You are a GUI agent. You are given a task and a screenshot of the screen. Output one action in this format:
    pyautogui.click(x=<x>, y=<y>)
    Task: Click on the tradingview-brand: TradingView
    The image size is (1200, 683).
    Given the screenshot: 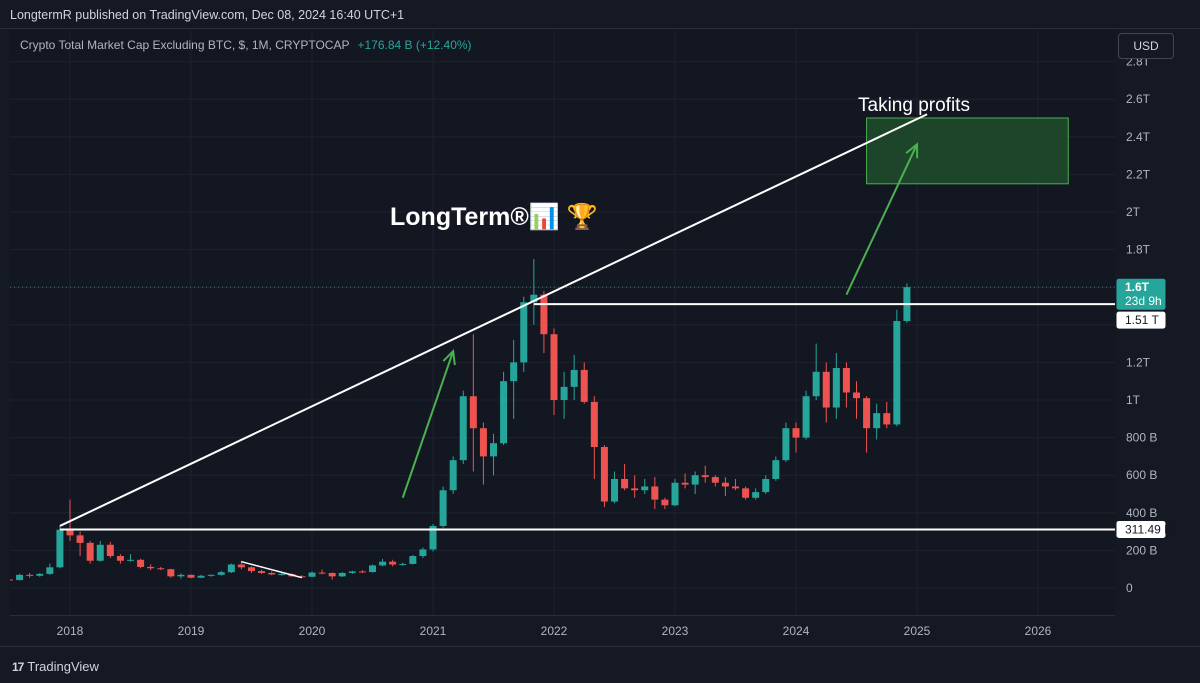 What is the action you would take?
    pyautogui.click(x=63, y=666)
    